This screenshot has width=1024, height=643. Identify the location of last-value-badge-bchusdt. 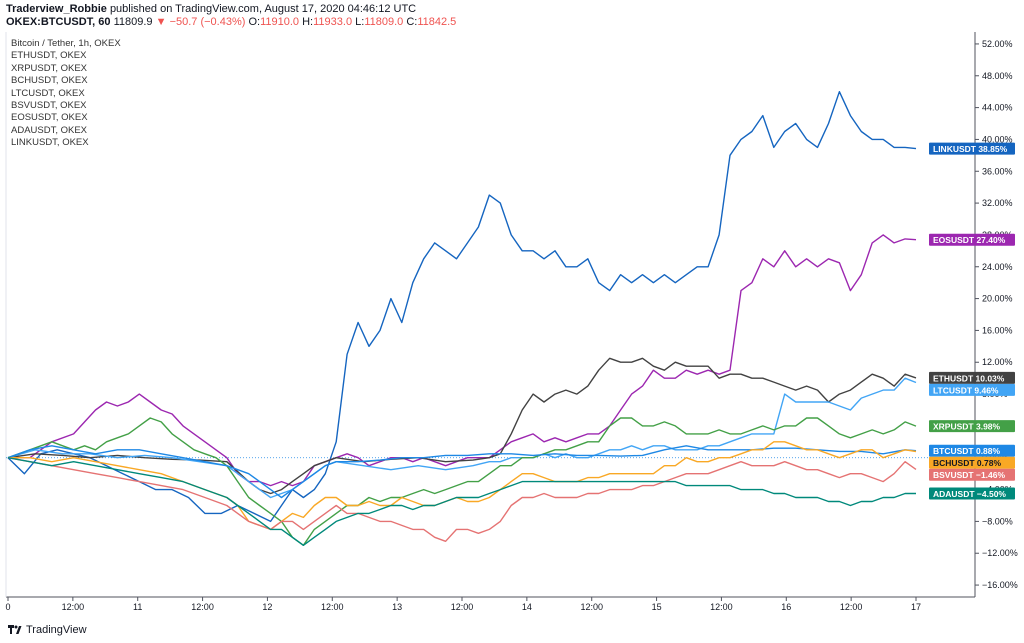
(972, 462).